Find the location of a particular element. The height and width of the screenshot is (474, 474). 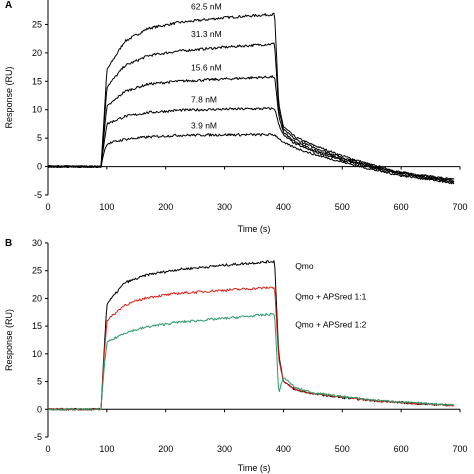

series-label-2: 31.3 nM is located at coordinates (206, 34).